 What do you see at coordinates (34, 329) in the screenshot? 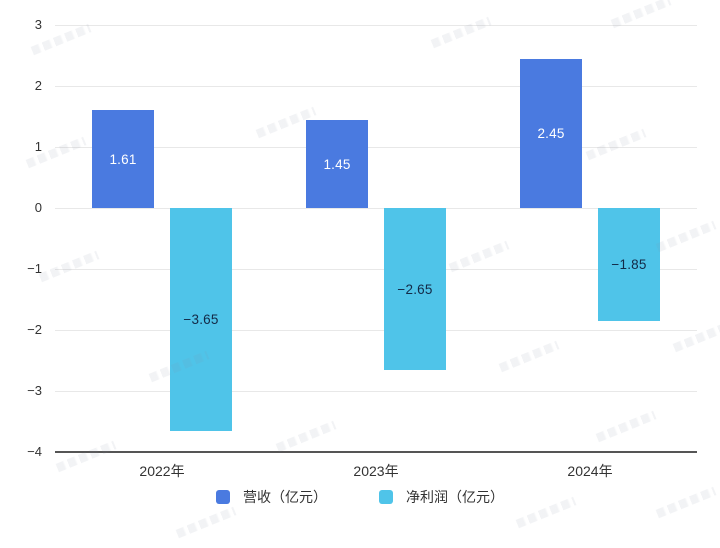
I see `y-tick-label: −2` at bounding box center [34, 329].